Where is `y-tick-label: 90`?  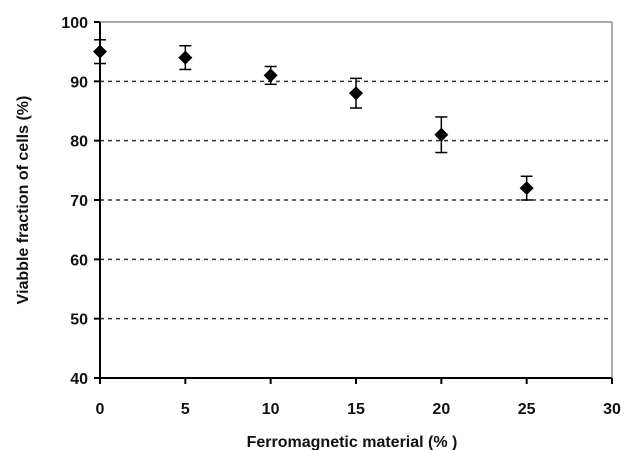
y-tick-label: 90 is located at coordinates (79, 82).